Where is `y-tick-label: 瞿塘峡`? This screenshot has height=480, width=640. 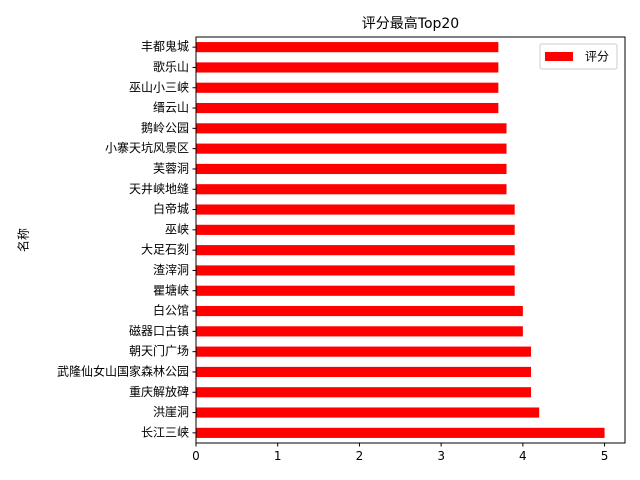 y-tick-label: 瞿塘峡 is located at coordinates (171, 289).